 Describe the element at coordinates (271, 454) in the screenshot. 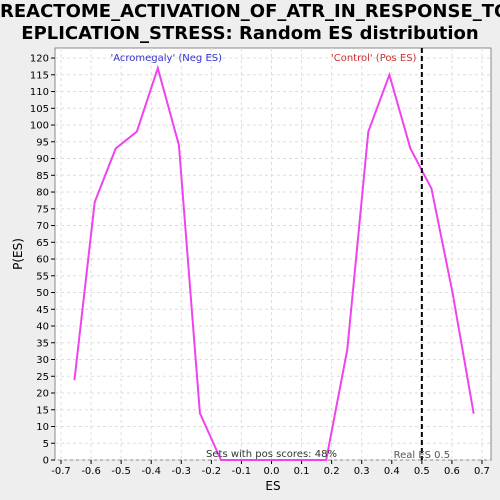

I see `pos-scores-label: Sets with pos scores: 48%` at that location.